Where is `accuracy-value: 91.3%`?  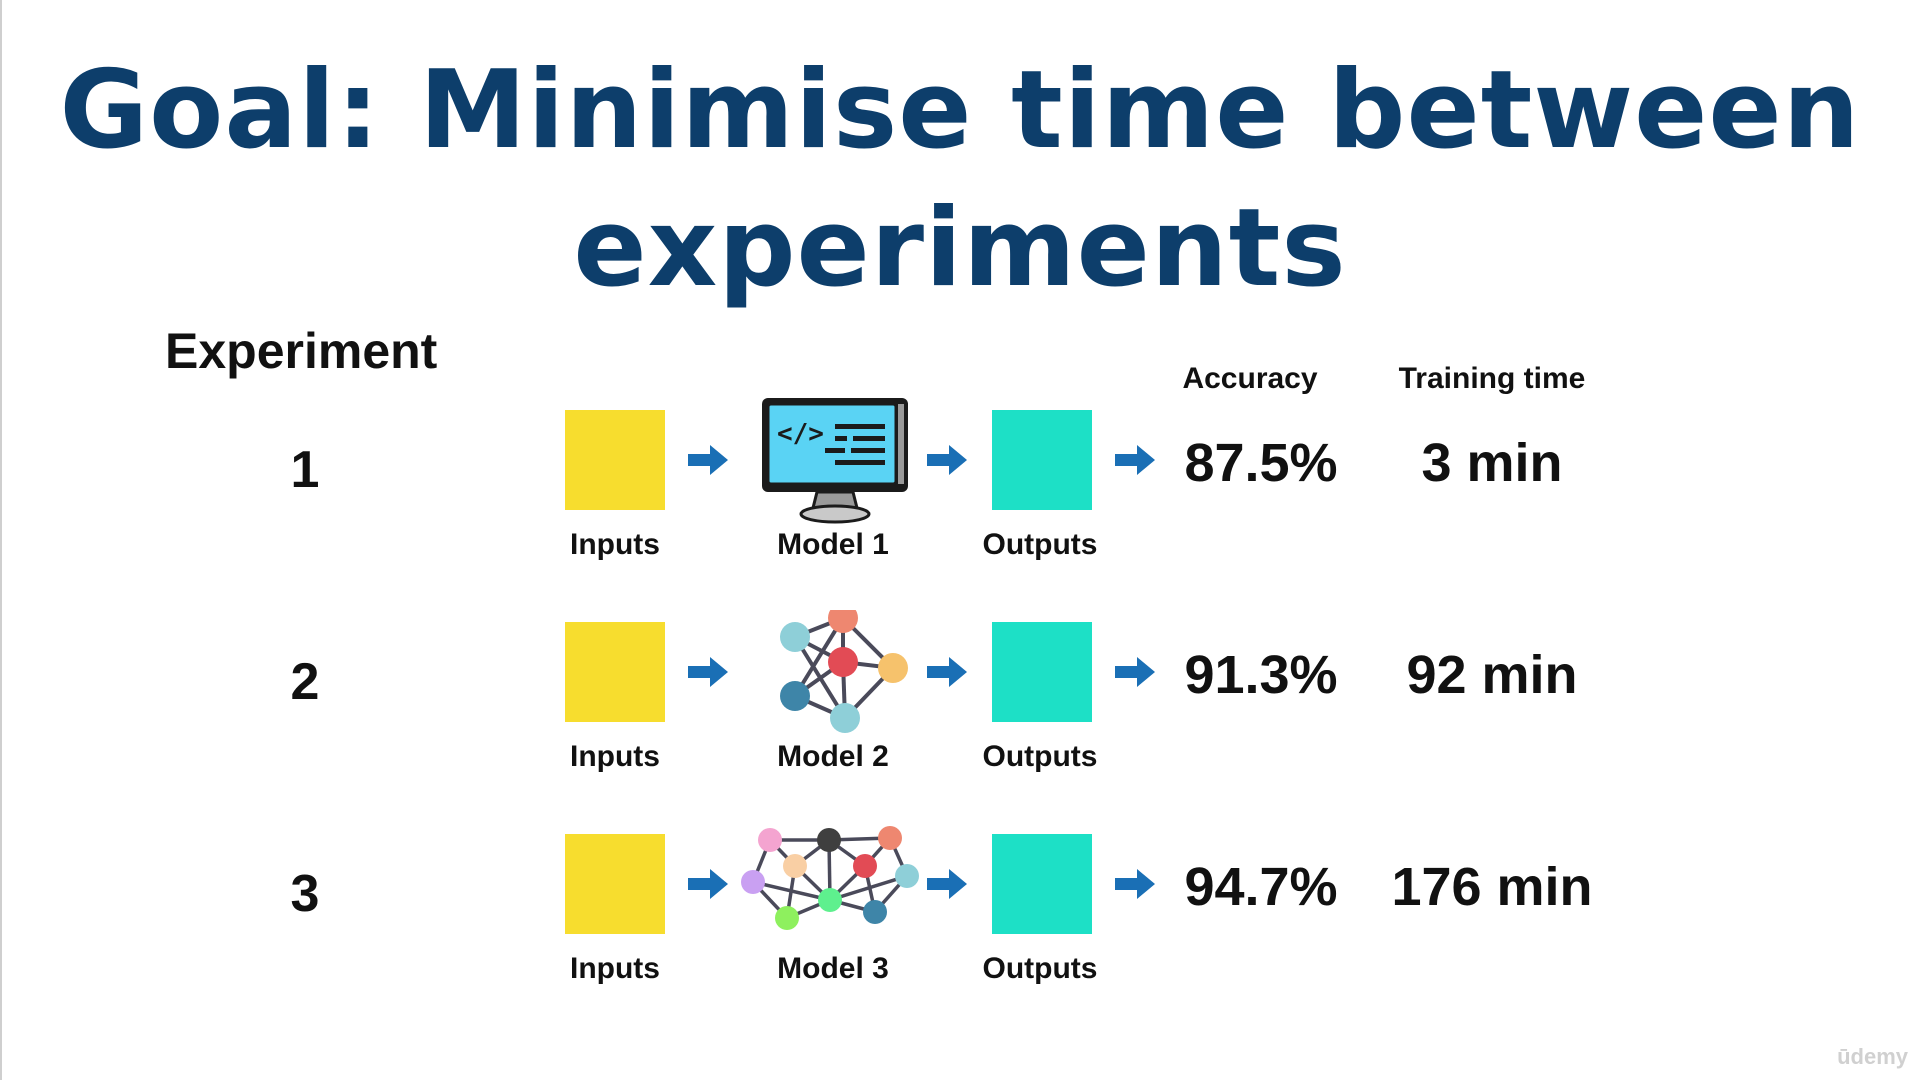 accuracy-value: 91.3% is located at coordinates (1261, 675).